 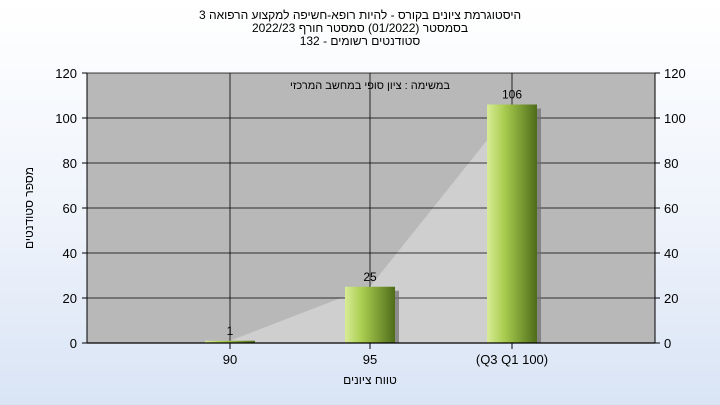 What do you see at coordinates (675, 73) in the screenshot?
I see `y-tick-label-right: 120` at bounding box center [675, 73].